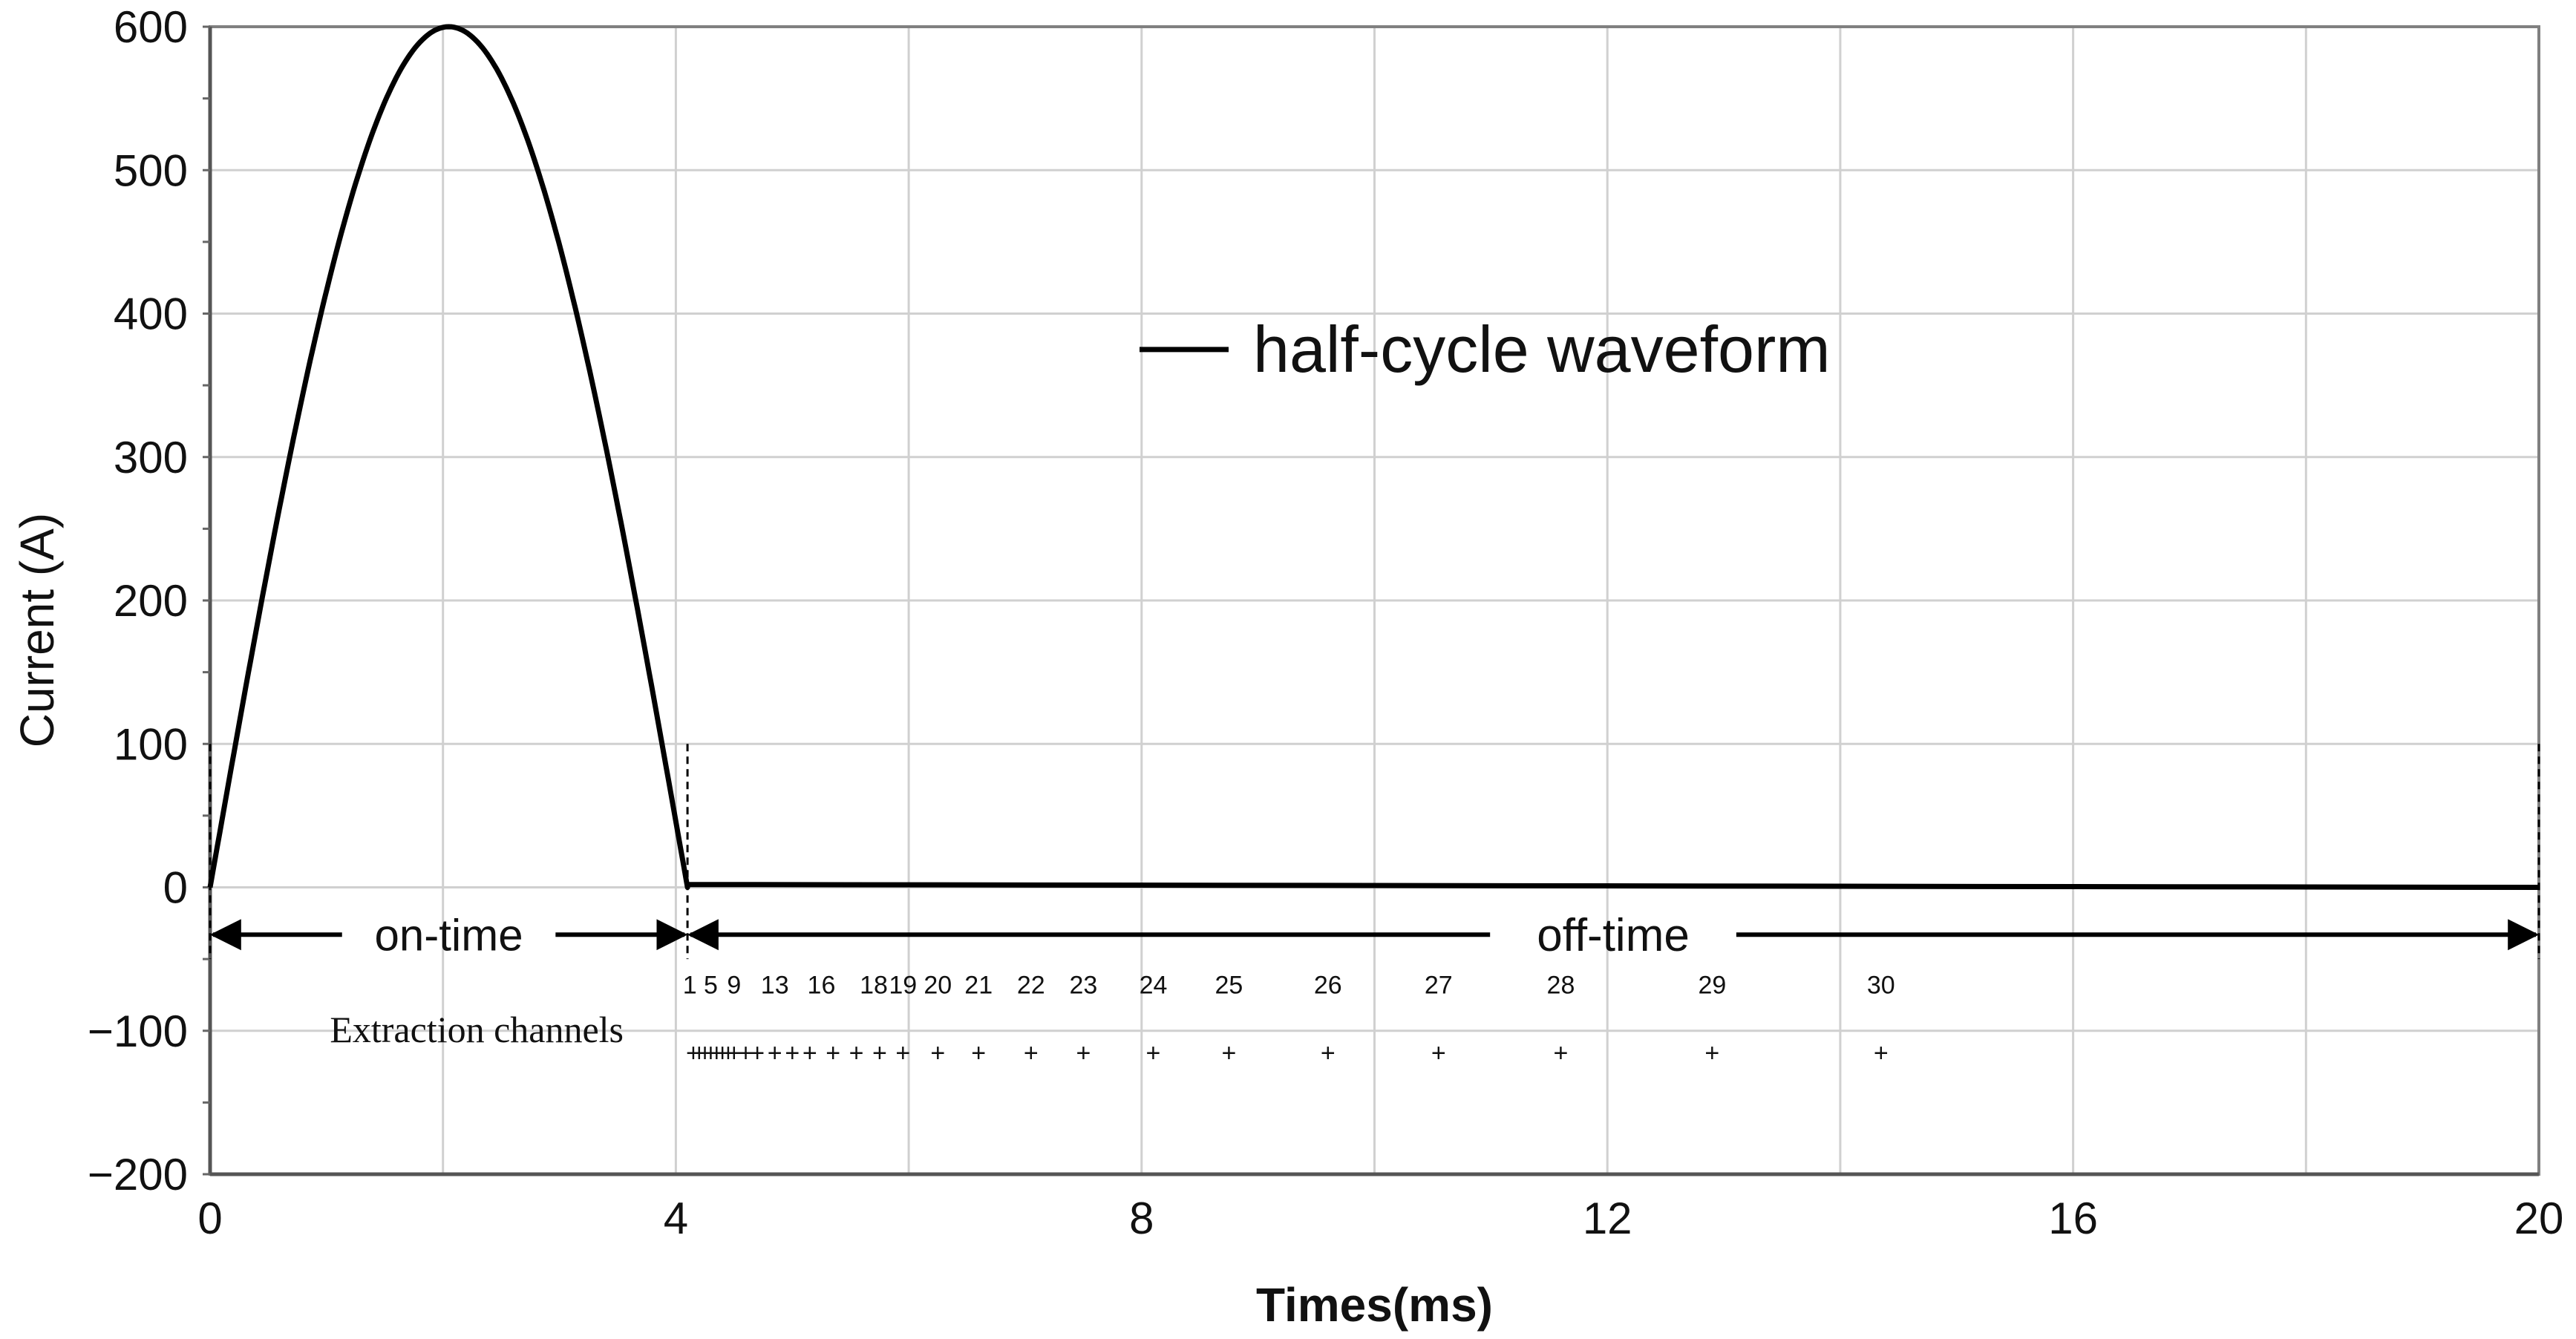 The image size is (2576, 1339). I want to click on y-tick-label: 200, so click(151, 601).